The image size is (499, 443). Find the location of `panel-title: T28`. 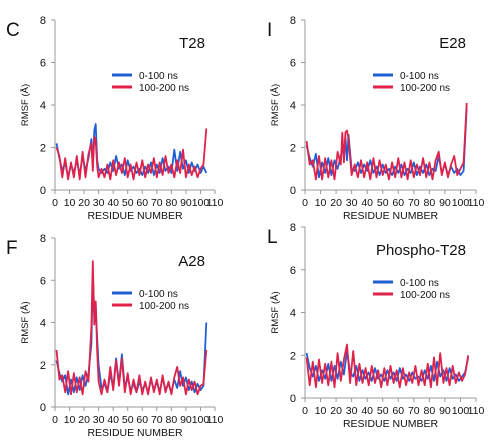

panel-title: T28 is located at coordinates (192, 43).